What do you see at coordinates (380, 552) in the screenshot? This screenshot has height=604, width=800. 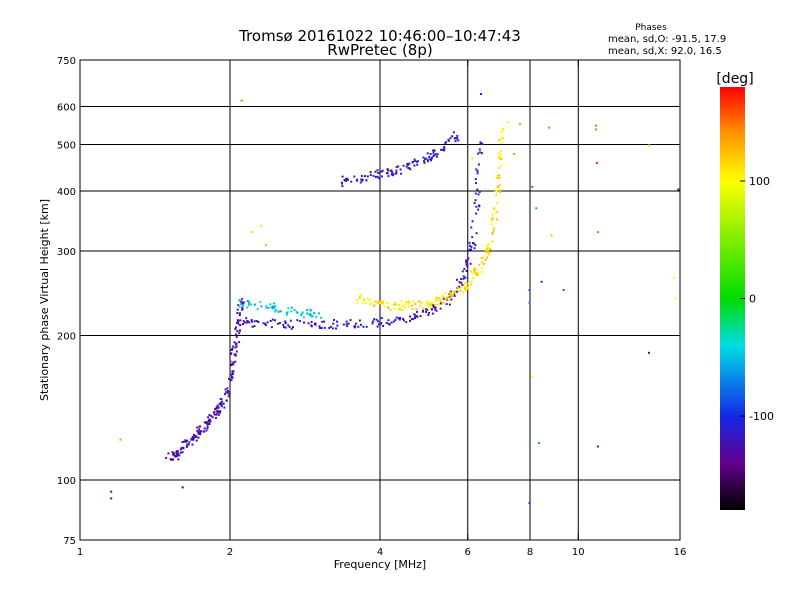 I see `x-tick-label: 4` at bounding box center [380, 552].